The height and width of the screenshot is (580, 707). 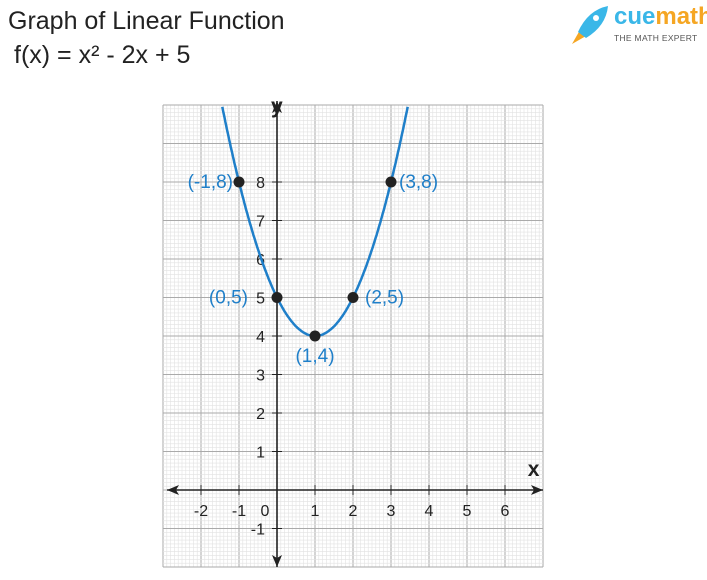 What do you see at coordinates (102, 55) in the screenshot?
I see `function-label: f(x) = x² - 2x + 5` at bounding box center [102, 55].